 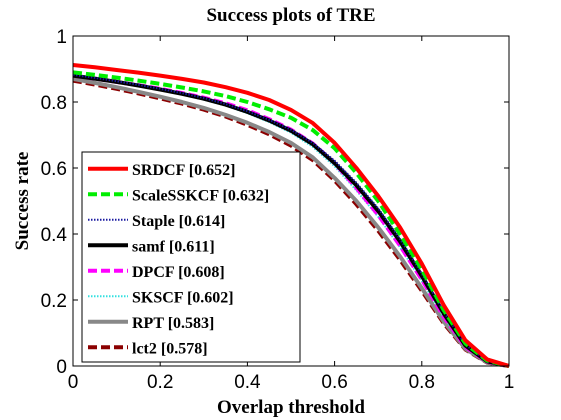 I want to click on legend-entry: DPCF [0.608], so click(x=178, y=272).